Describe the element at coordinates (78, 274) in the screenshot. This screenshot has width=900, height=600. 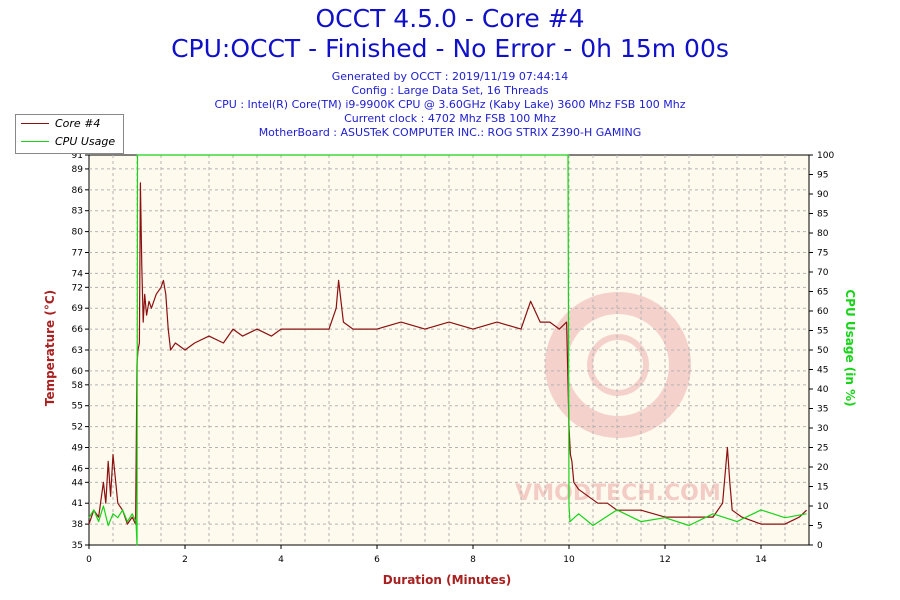
I see `y-tick-label: 74` at that location.